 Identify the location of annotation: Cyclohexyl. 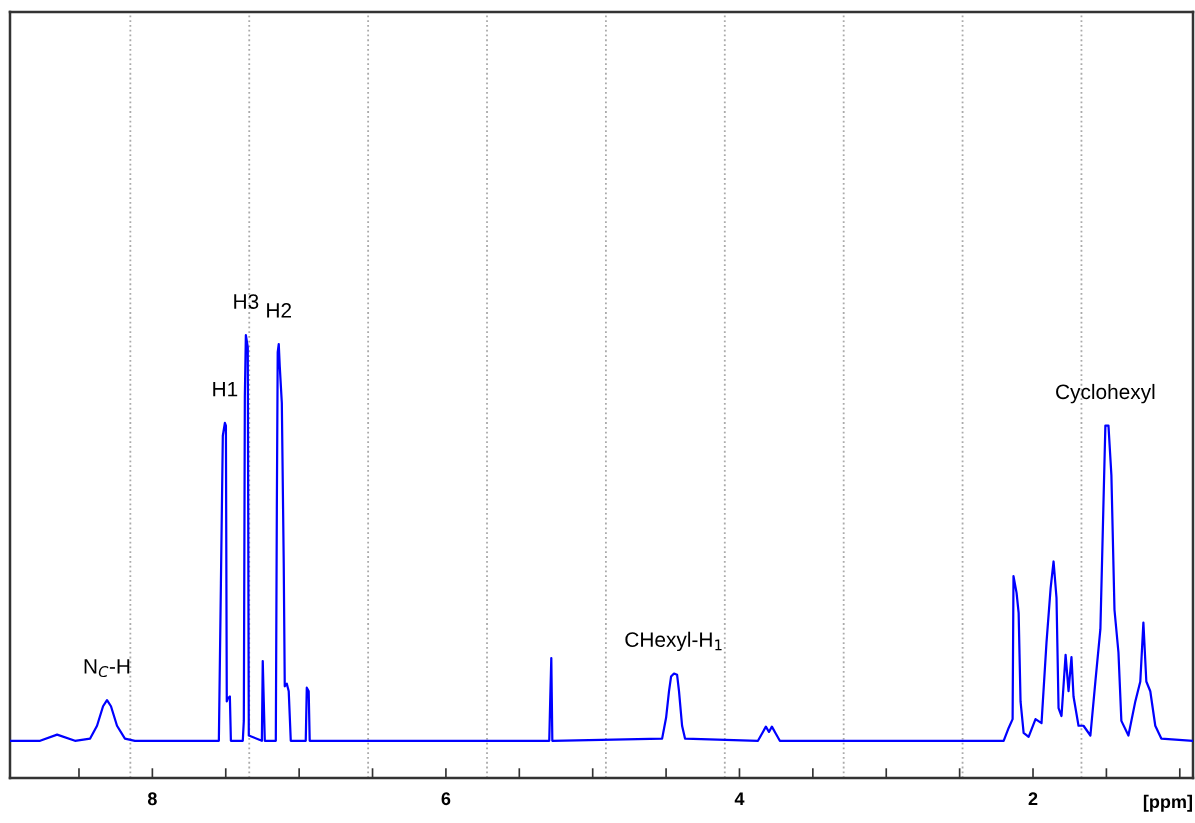
(1105, 393).